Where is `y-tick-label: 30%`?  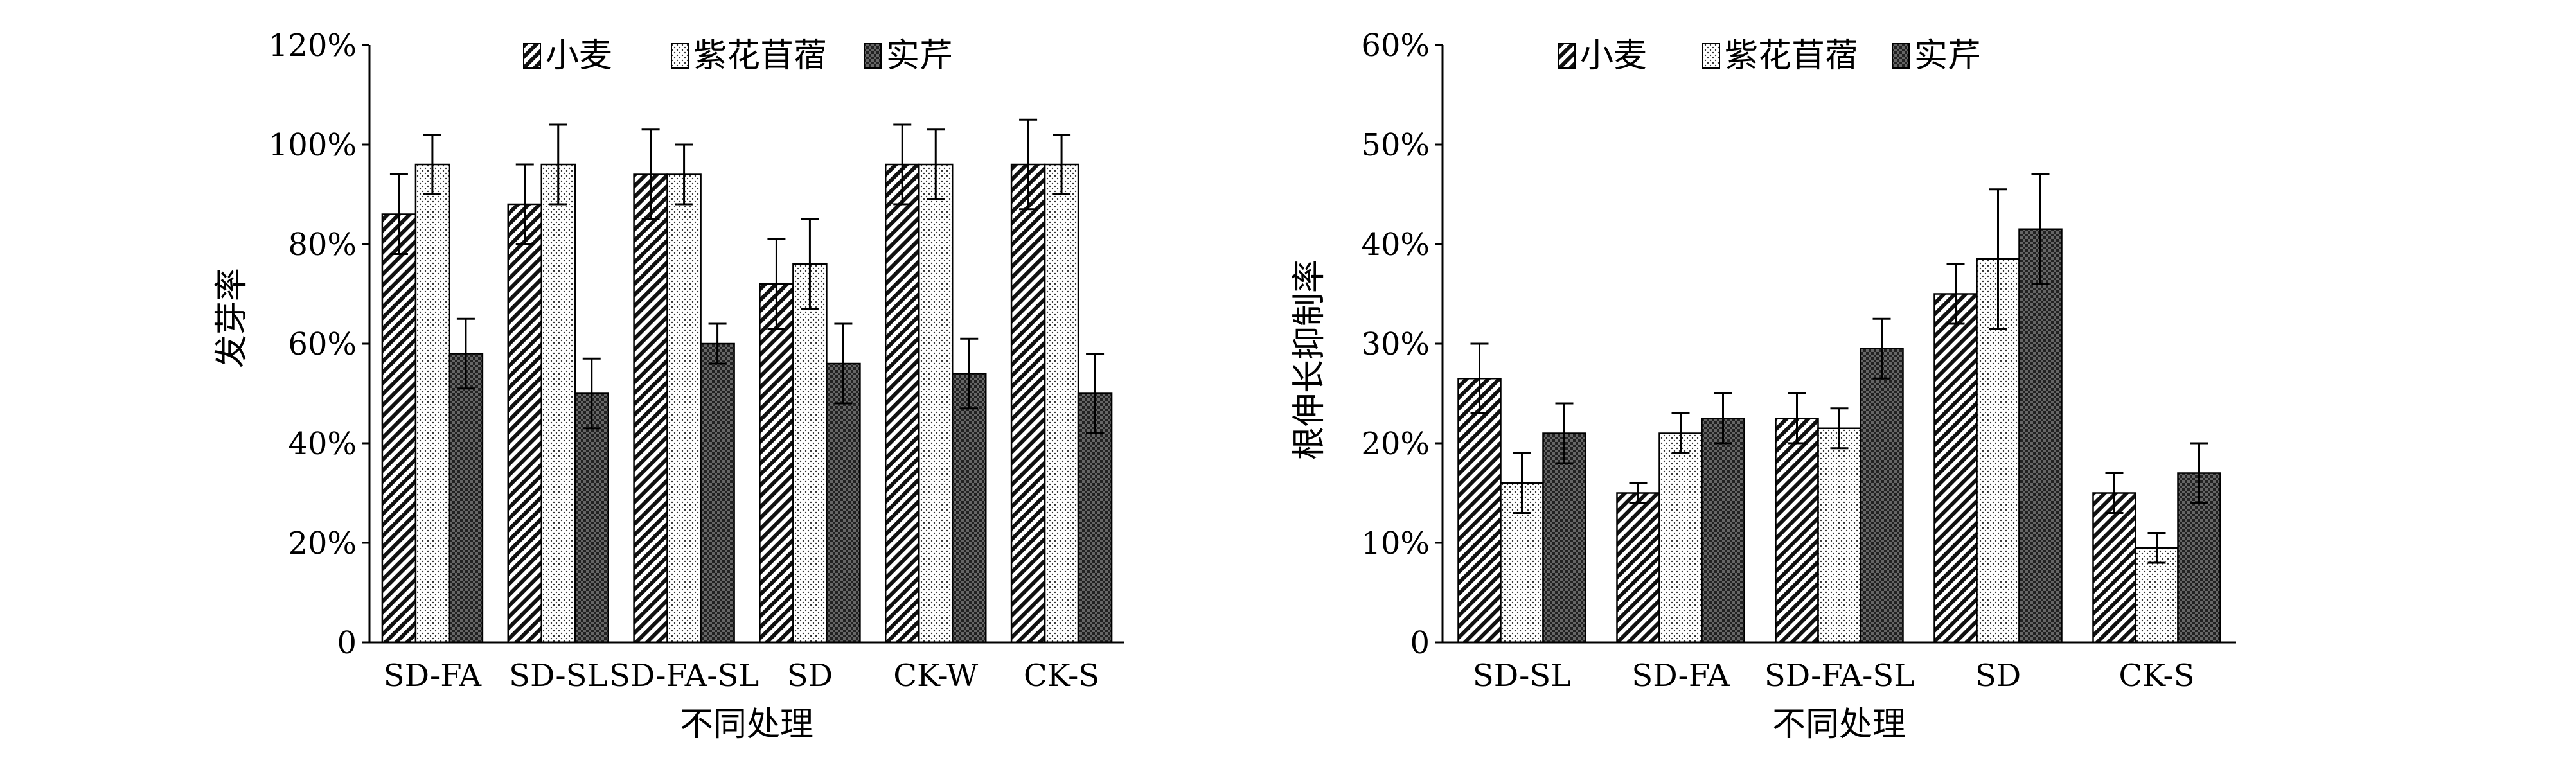
y-tick-label: 30% is located at coordinates (1395, 344).